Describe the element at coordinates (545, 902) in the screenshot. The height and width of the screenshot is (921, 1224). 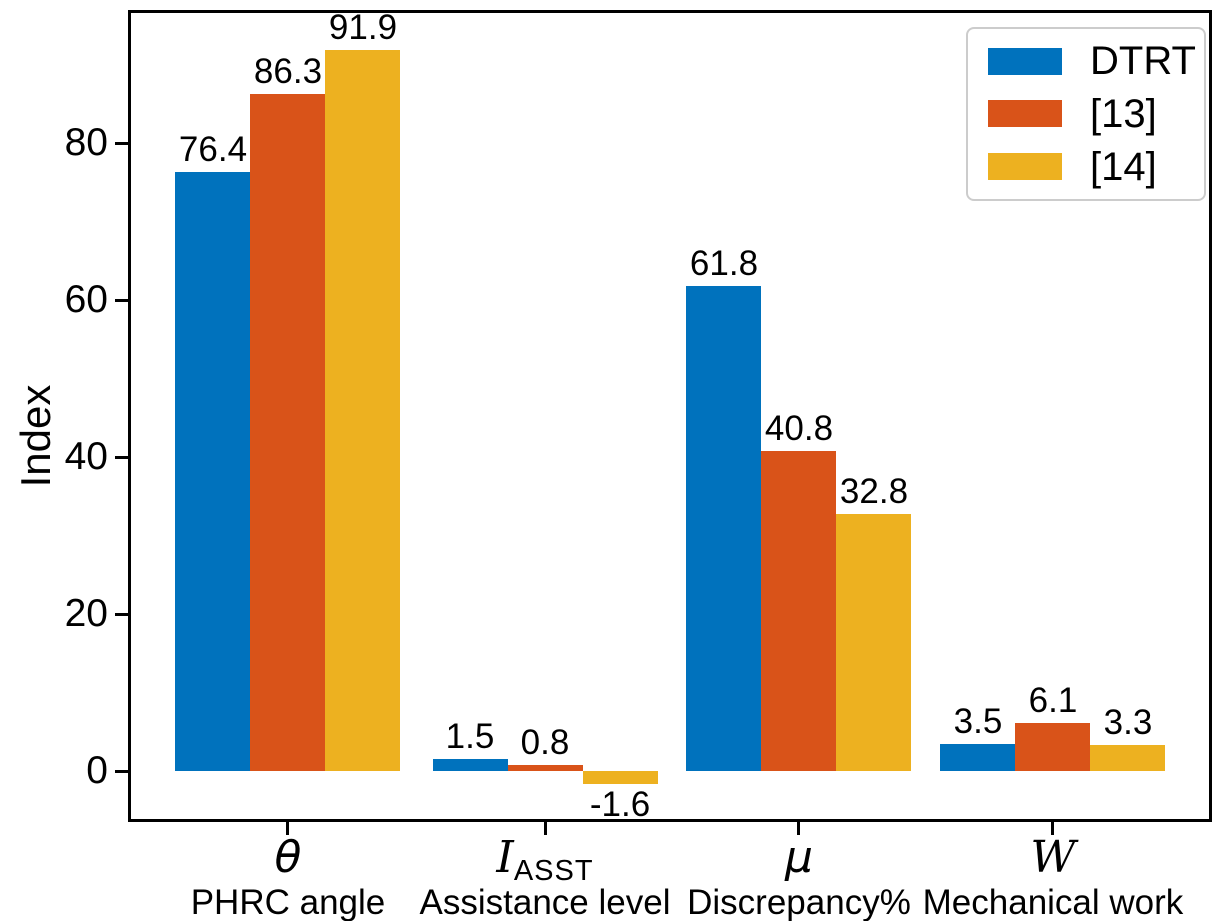
I see `category-label: Assistance level` at that location.